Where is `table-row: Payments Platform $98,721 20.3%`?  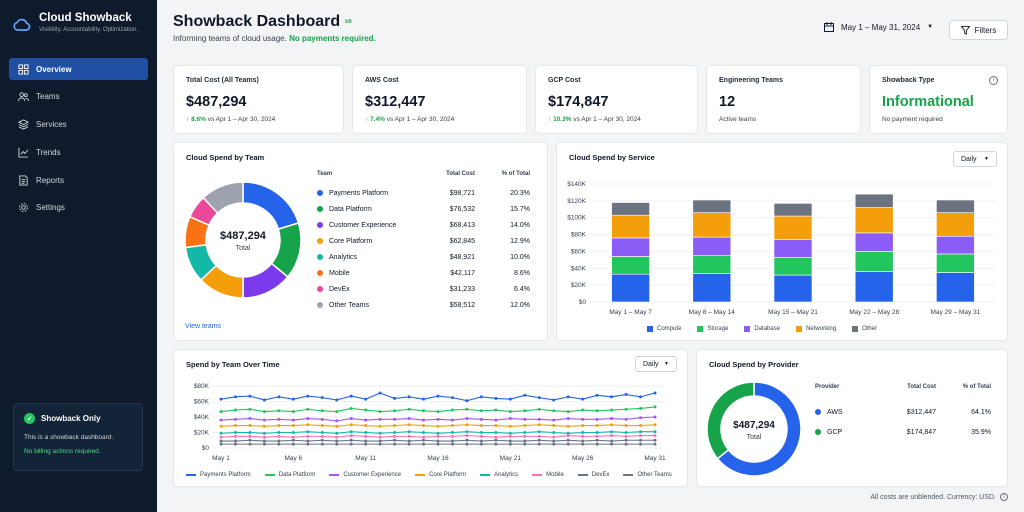
table-row: Payments Platform $98,721 20.3% is located at coordinates (423, 193).